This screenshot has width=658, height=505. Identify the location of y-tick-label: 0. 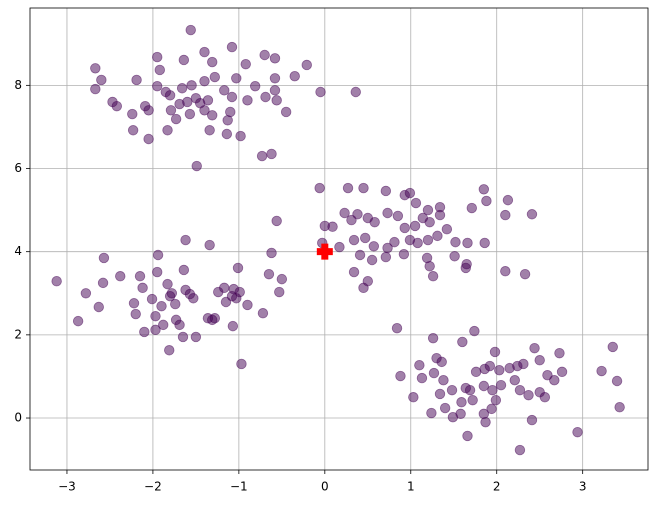
(18, 418).